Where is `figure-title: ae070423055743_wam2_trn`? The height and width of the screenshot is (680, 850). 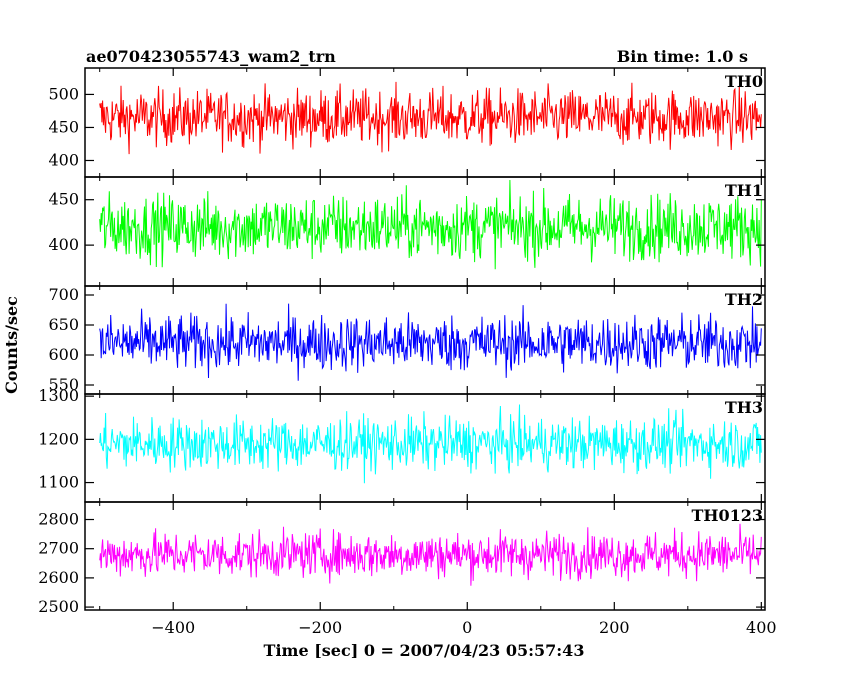 figure-title: ae070423055743_wam2_trn is located at coordinates (211, 56).